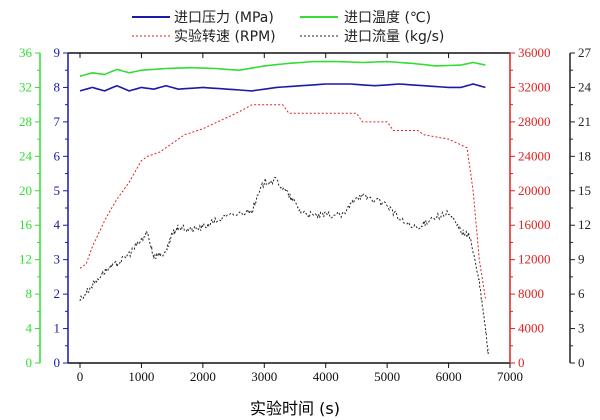 This screenshot has width=600, height=420. Describe the element at coordinates (225, 37) in the screenshot. I see `legend-label-rpm: 实验转速 (RPM)` at that location.